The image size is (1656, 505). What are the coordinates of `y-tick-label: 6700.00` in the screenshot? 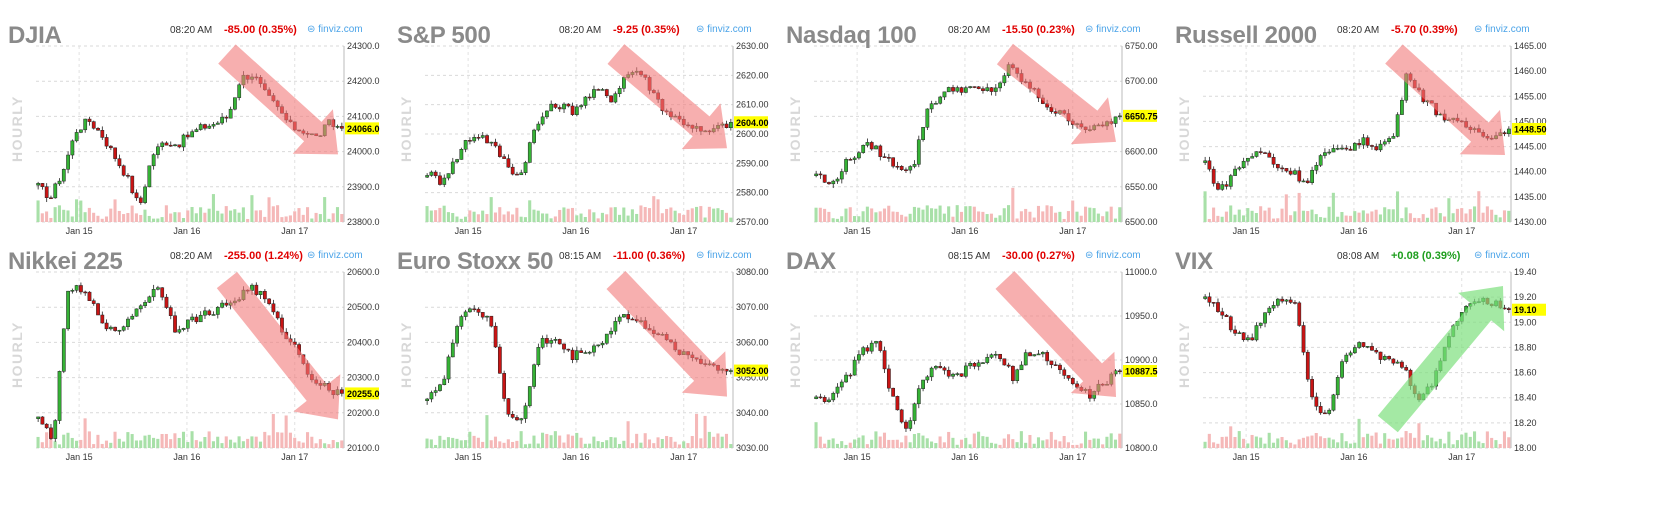 It's located at (1141, 81).